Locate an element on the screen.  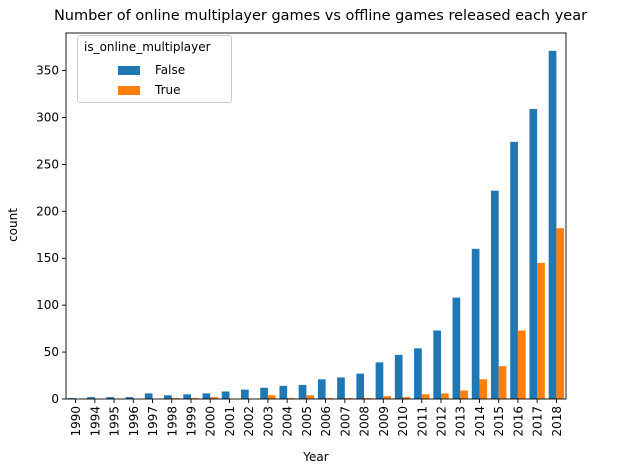
y-tick-label-50: 50 is located at coordinates (51, 352).